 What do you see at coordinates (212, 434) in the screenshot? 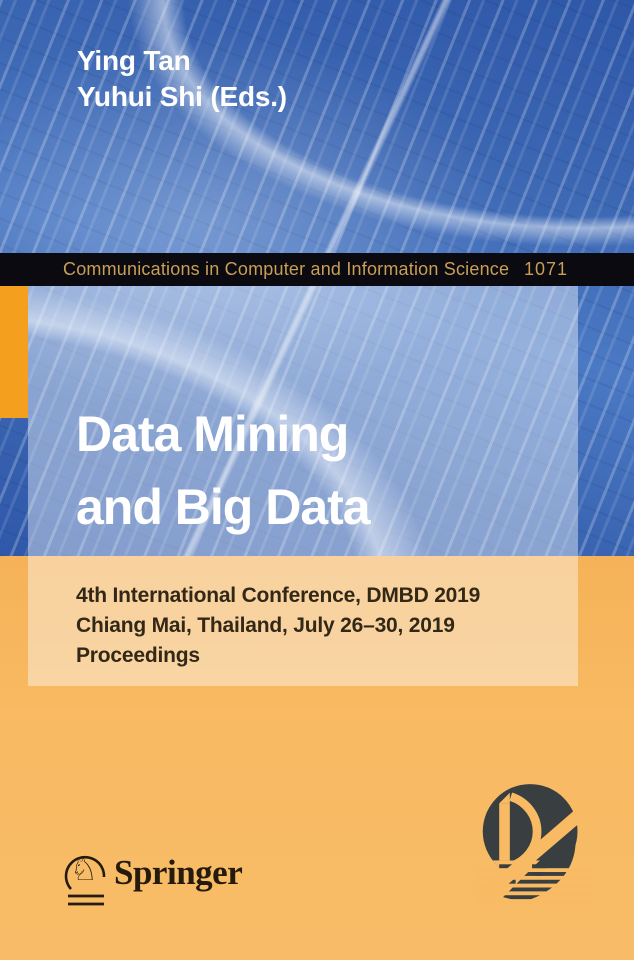
I see `book-title-line-1: Data Mining` at bounding box center [212, 434].